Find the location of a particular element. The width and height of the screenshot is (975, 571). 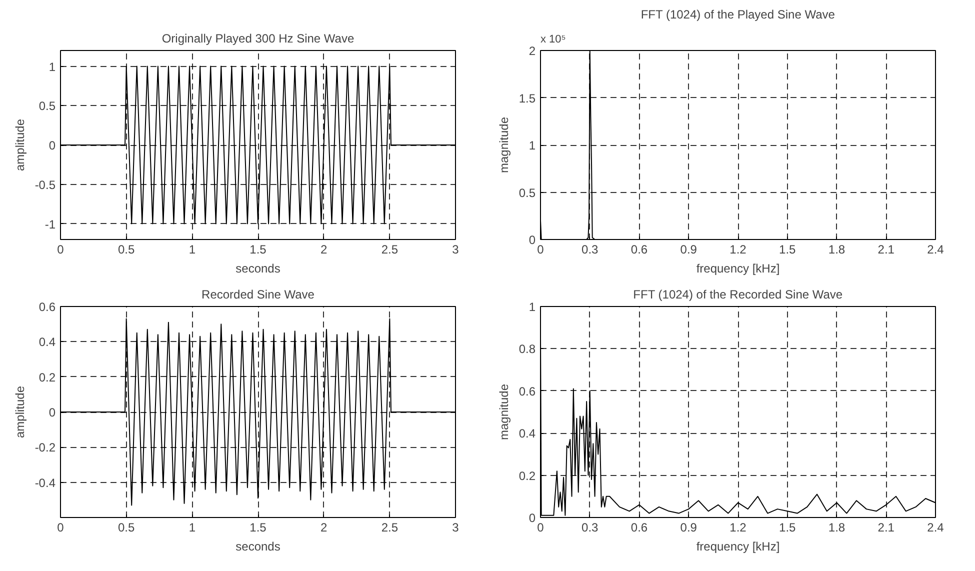

chart-title: FFT (1024) of the Recorded Sine Wave is located at coordinates (738, 295).